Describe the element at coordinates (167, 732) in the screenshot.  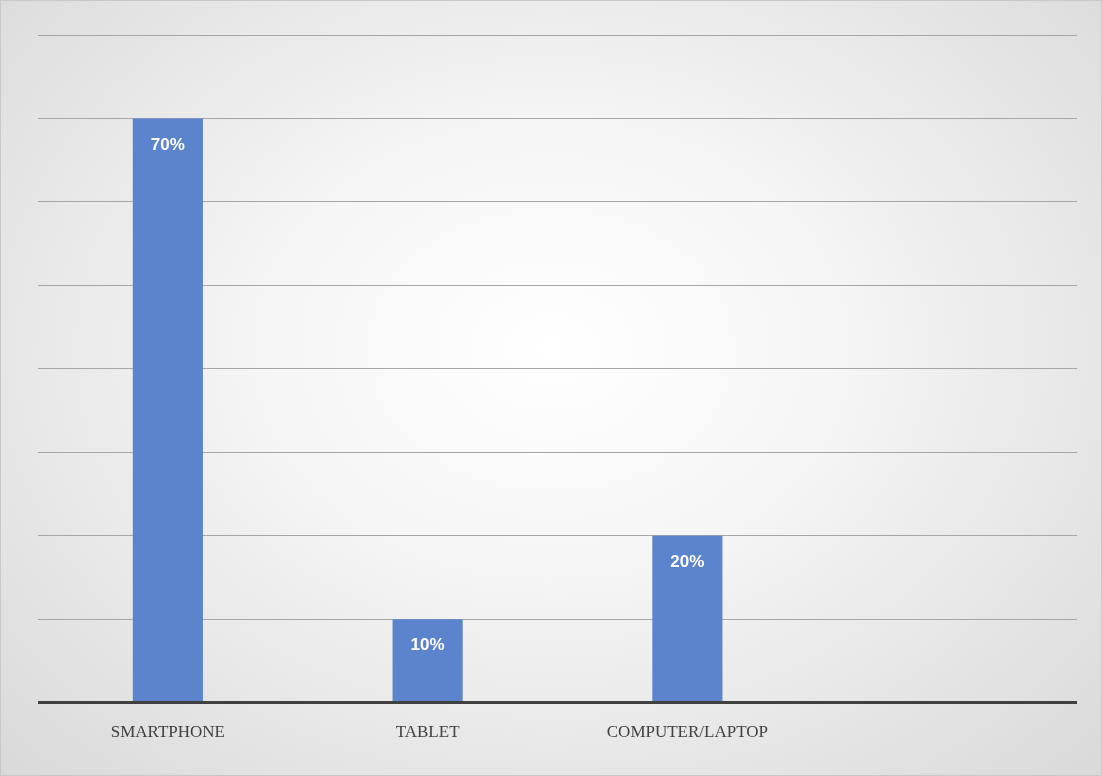
I see `x-tick-label: SMARTPHONE` at that location.